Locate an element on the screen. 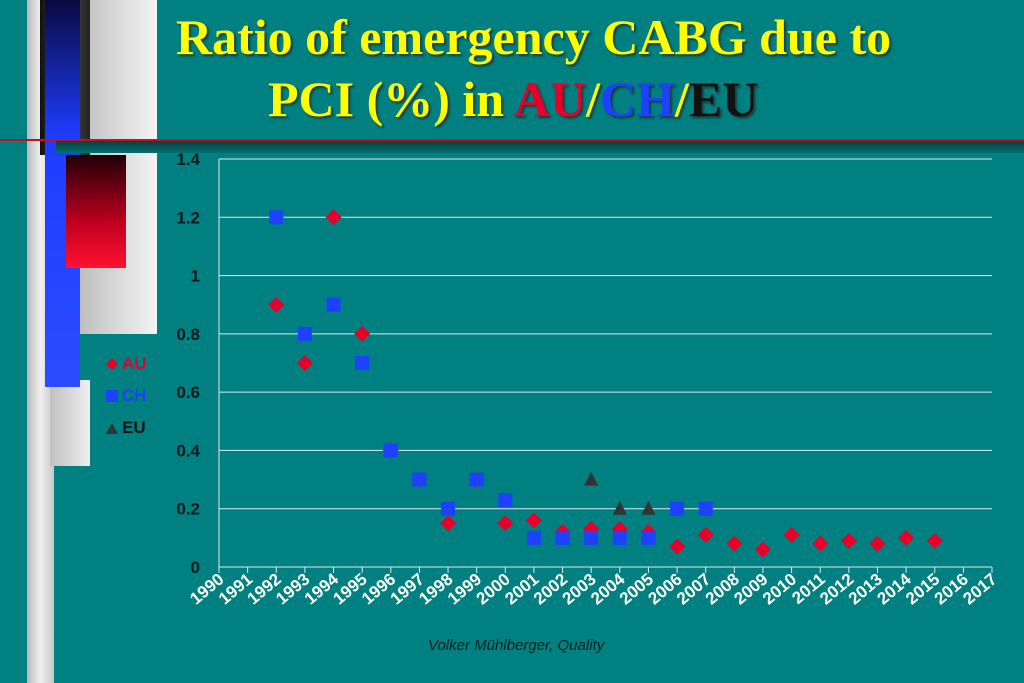  y-tick-label: 1.2 is located at coordinates (188, 217).